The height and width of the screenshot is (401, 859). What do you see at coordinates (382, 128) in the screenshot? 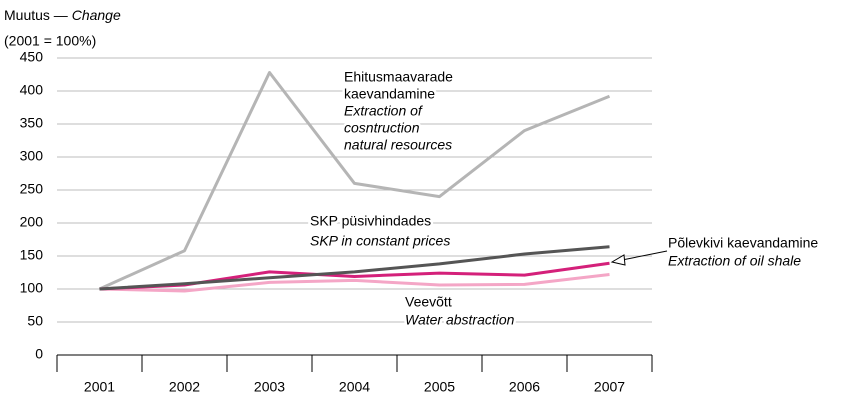
I see `series-label-en: cosntruction` at bounding box center [382, 128].